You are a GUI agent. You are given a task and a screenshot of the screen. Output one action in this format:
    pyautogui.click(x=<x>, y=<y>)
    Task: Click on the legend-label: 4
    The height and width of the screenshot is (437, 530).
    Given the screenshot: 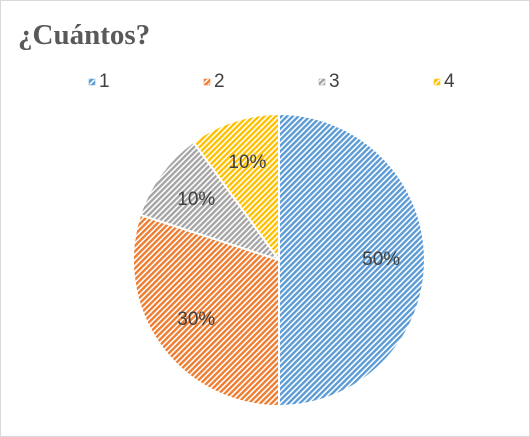 What is the action you would take?
    pyautogui.click(x=449, y=81)
    